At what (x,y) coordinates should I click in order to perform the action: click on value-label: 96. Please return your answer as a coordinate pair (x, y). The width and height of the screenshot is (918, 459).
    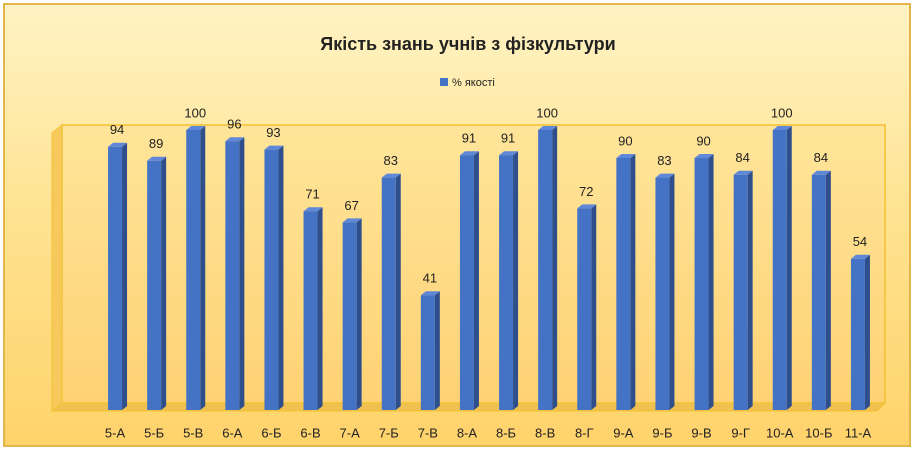
    Looking at the image, I should click on (234, 124).